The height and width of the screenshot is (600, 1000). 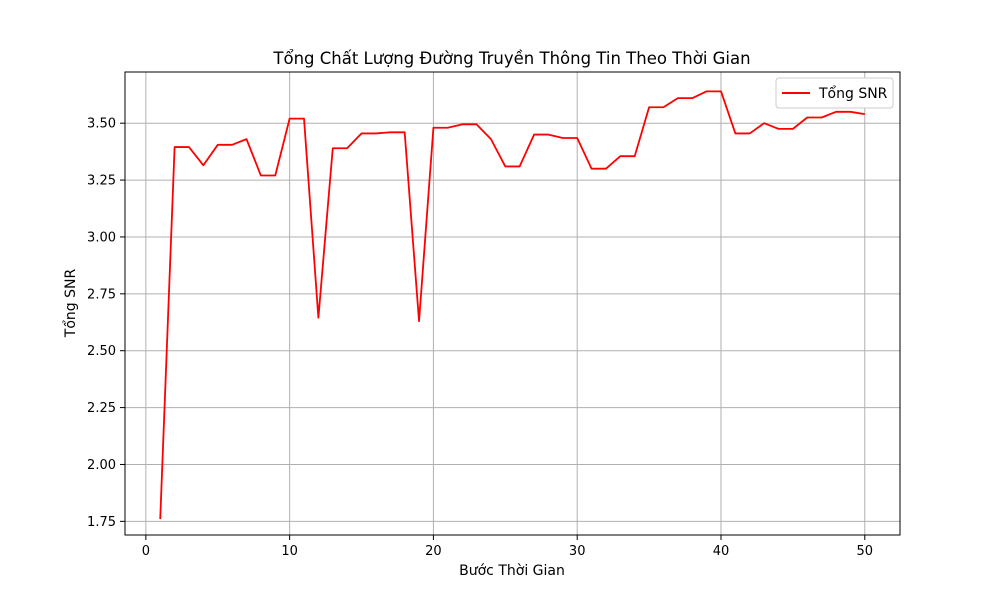 What do you see at coordinates (101, 408) in the screenshot?
I see `y-tick-label: 2.25` at bounding box center [101, 408].